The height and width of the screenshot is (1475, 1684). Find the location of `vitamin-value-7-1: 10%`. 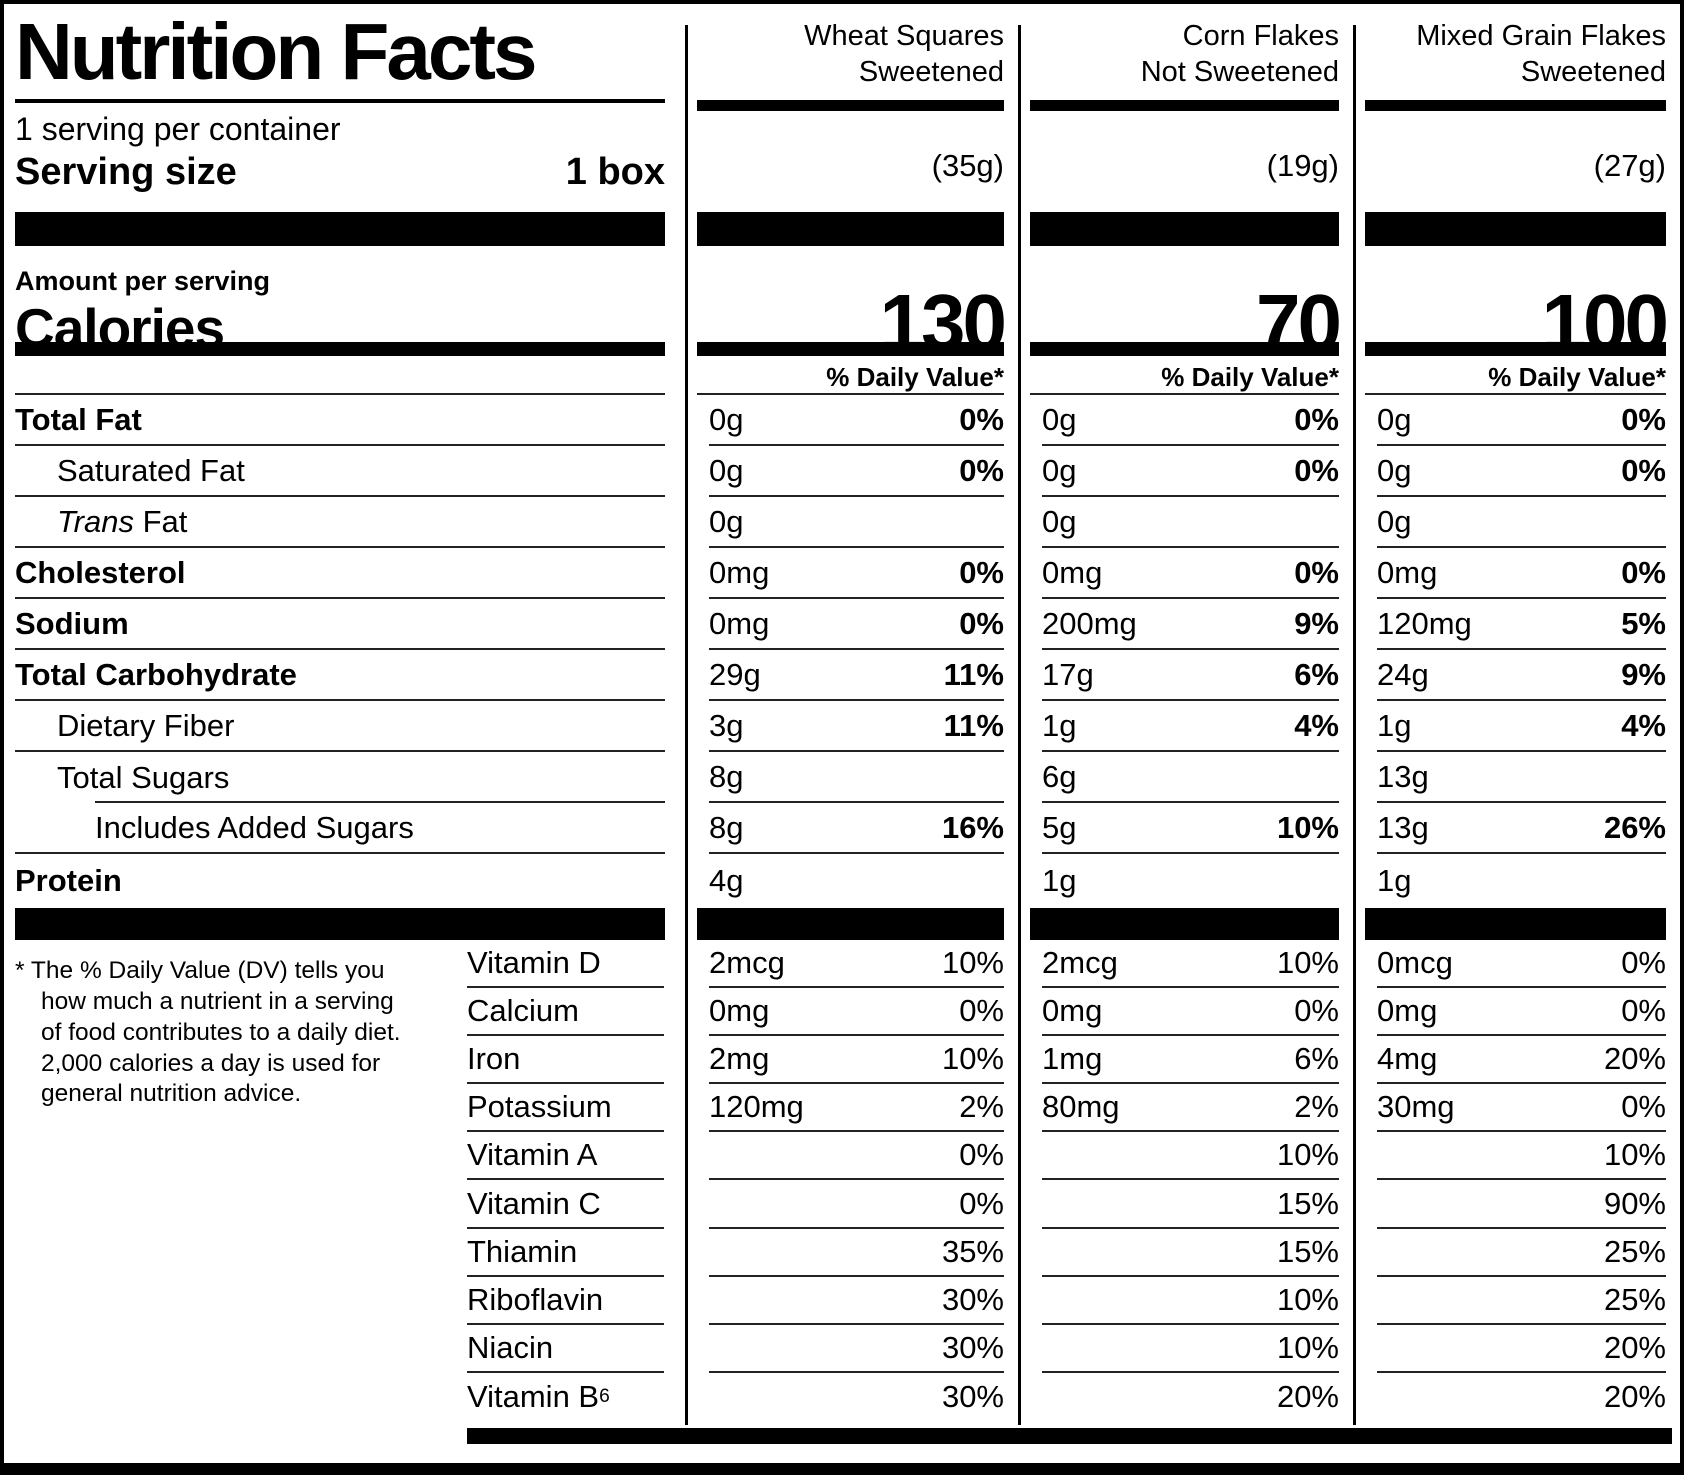

vitamin-value-7-1: 10% is located at coordinates (1190, 1301).